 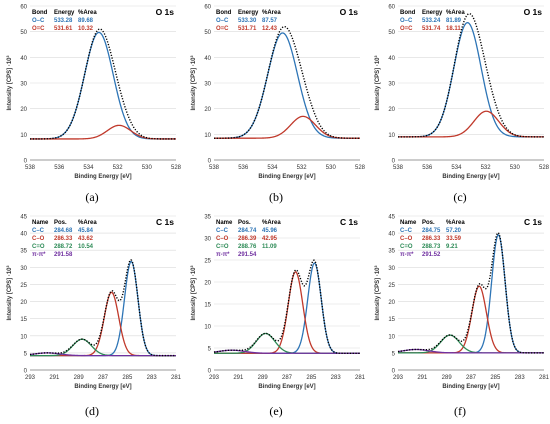 I want to click on table-row-energy: 284.68, so click(x=63, y=231).